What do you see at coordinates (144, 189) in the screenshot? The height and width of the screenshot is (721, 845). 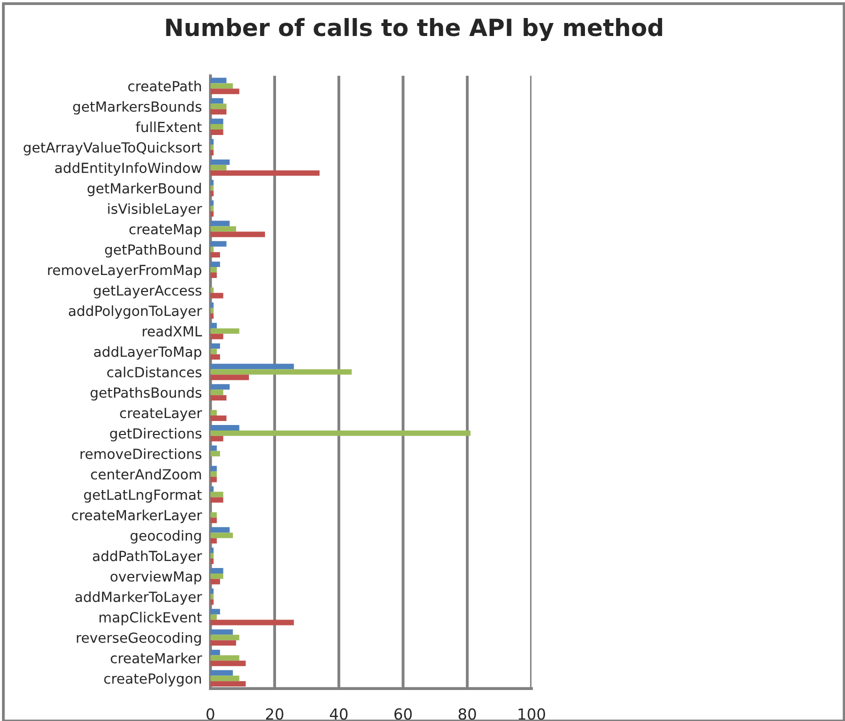 I see `y-tick-label: getMarkerBound` at bounding box center [144, 189].